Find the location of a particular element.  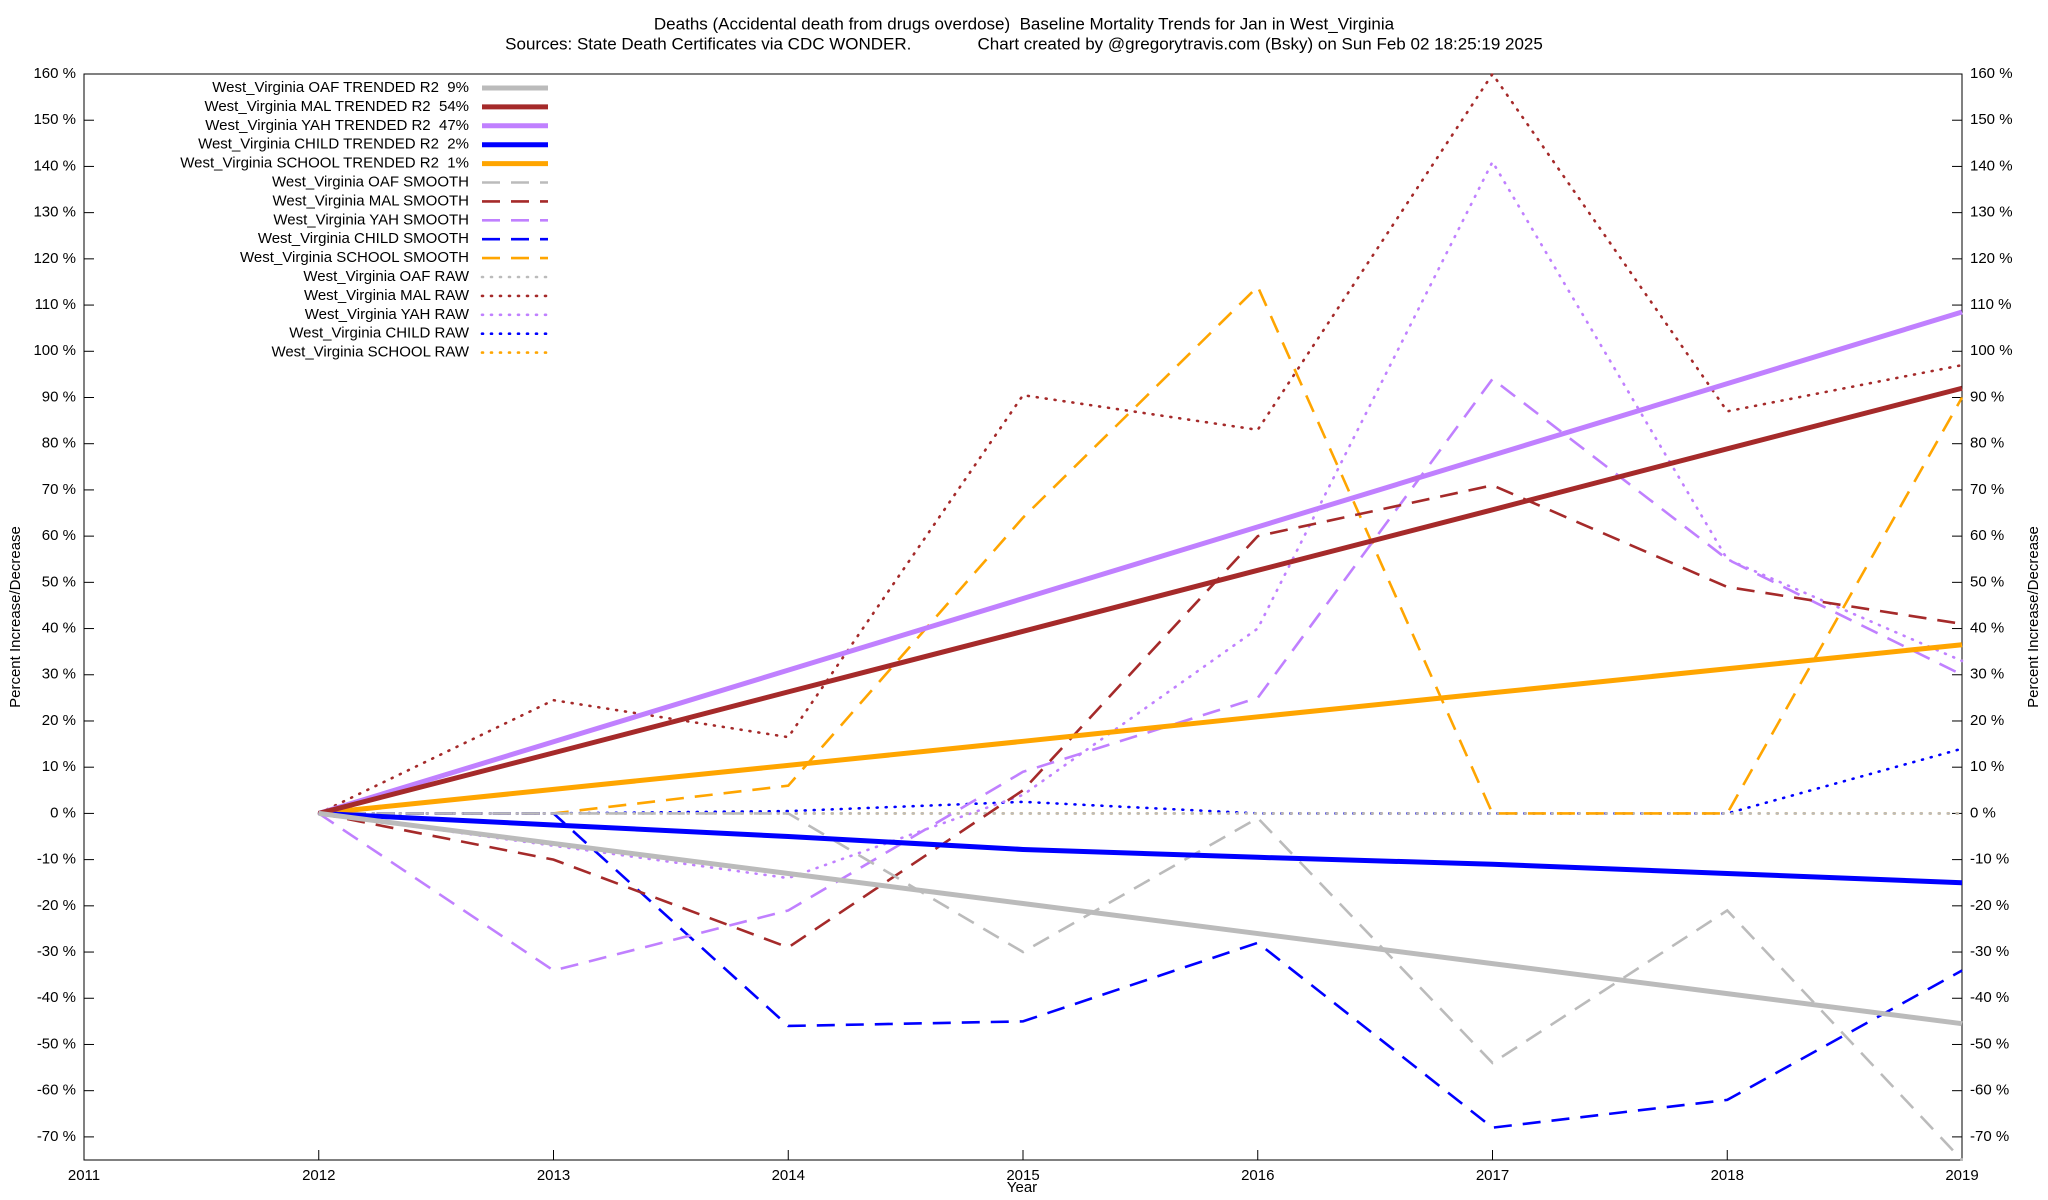

y2-tick-label: 10 % is located at coordinates (1987, 766).